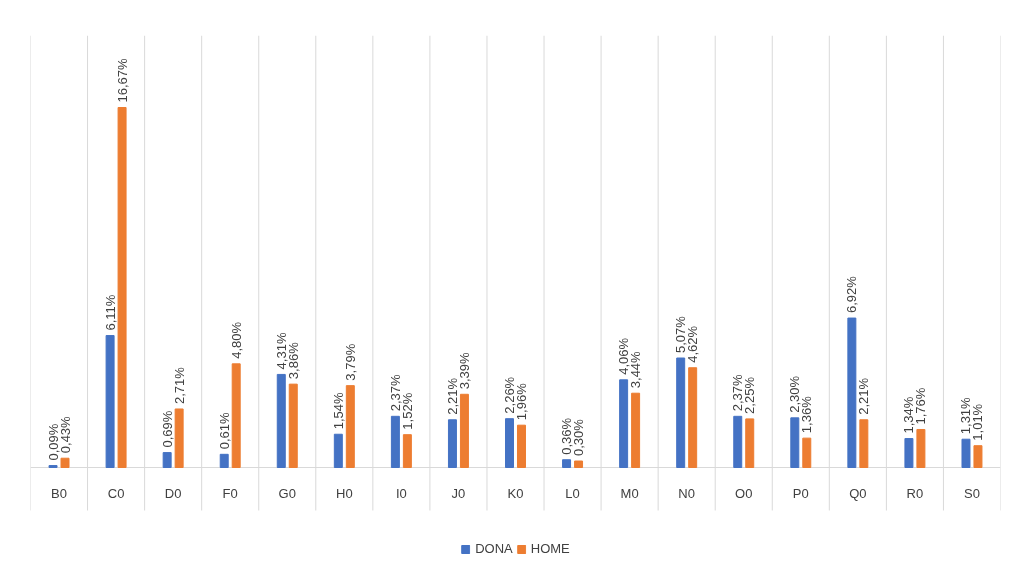 Image resolution: width=1013 pixels, height=570 pixels. What do you see at coordinates (110, 312) in the screenshot?
I see `data-label: 6,11%` at bounding box center [110, 312].